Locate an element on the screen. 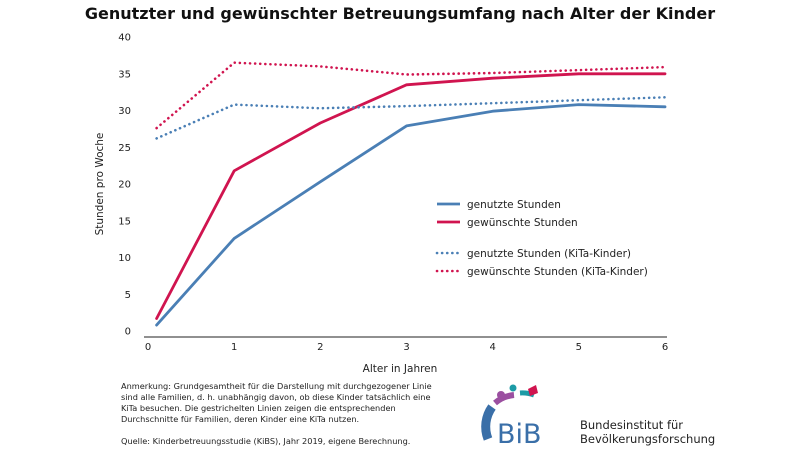 The image size is (800, 450). x-tick-label: 6 is located at coordinates (665, 347).